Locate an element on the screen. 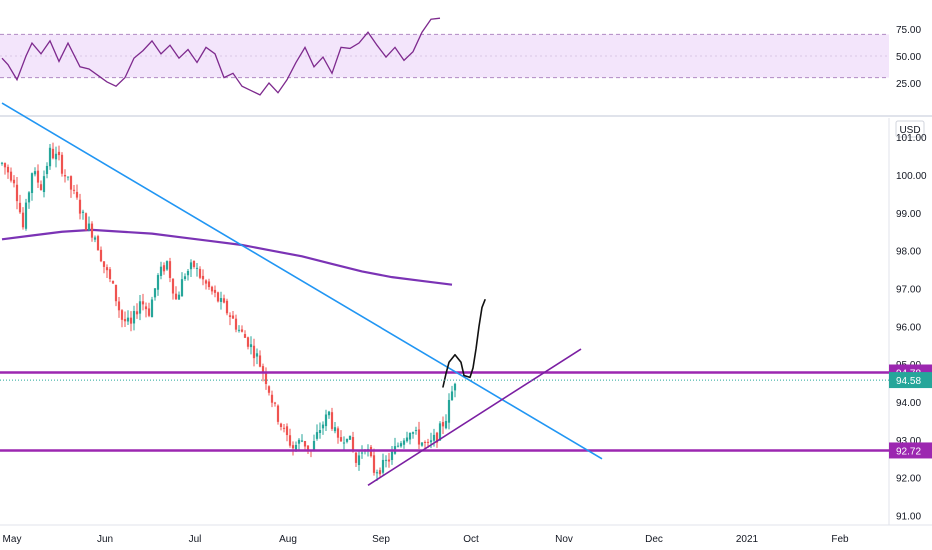 This screenshot has width=932, height=550. time-axis: May Jun Jul Aug Sep Oct Nov Dec 2021 Feb is located at coordinates (426, 539).